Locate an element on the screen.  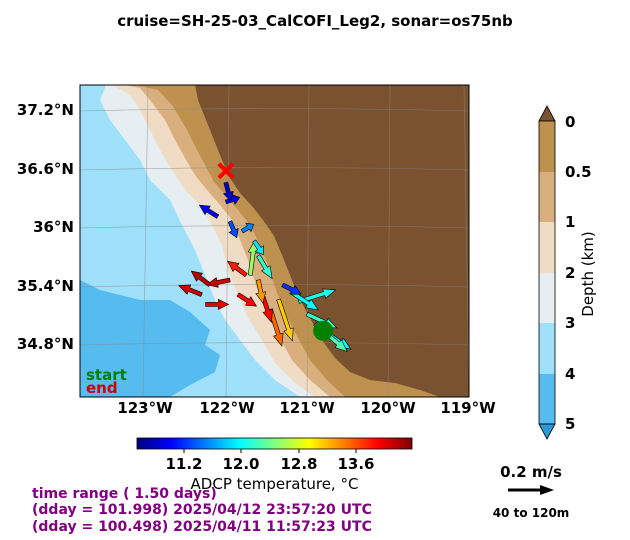
depth-colorbar-frame is located at coordinates (547, 272).